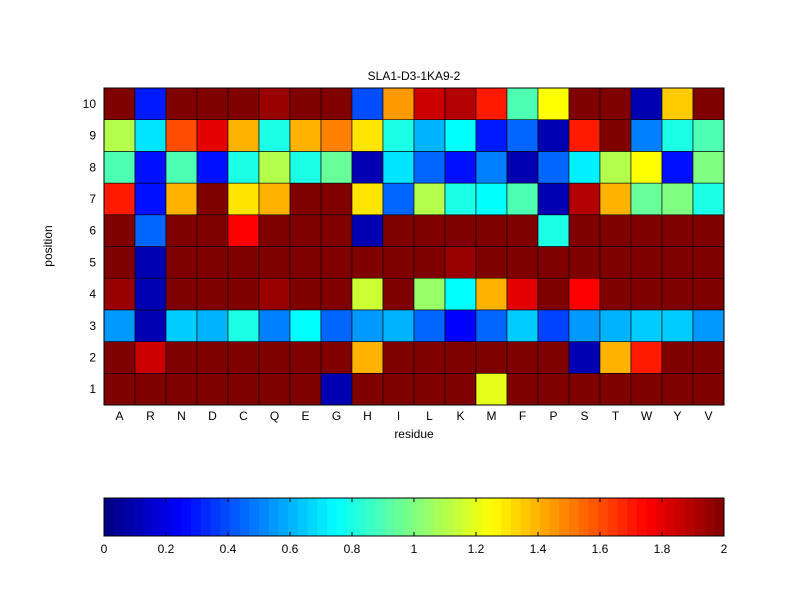 The image size is (800, 600). What do you see at coordinates (584, 416) in the screenshot?
I see `x-tick-label: S` at bounding box center [584, 416].